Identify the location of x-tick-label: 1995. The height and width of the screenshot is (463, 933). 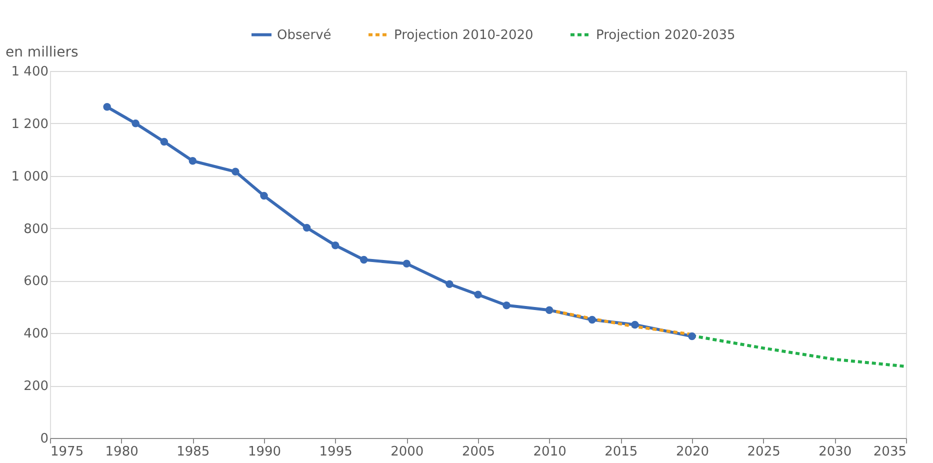
(335, 452).